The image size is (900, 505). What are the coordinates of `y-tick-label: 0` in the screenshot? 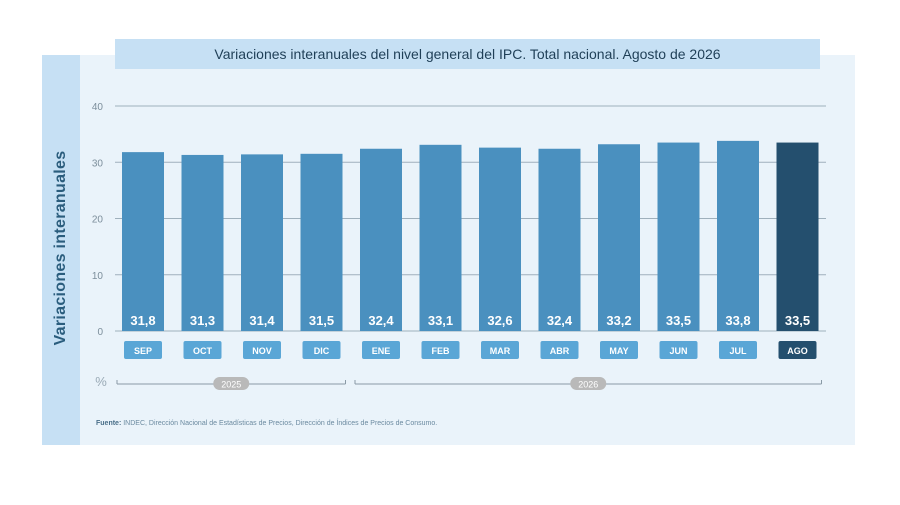 It's located at (100, 332).